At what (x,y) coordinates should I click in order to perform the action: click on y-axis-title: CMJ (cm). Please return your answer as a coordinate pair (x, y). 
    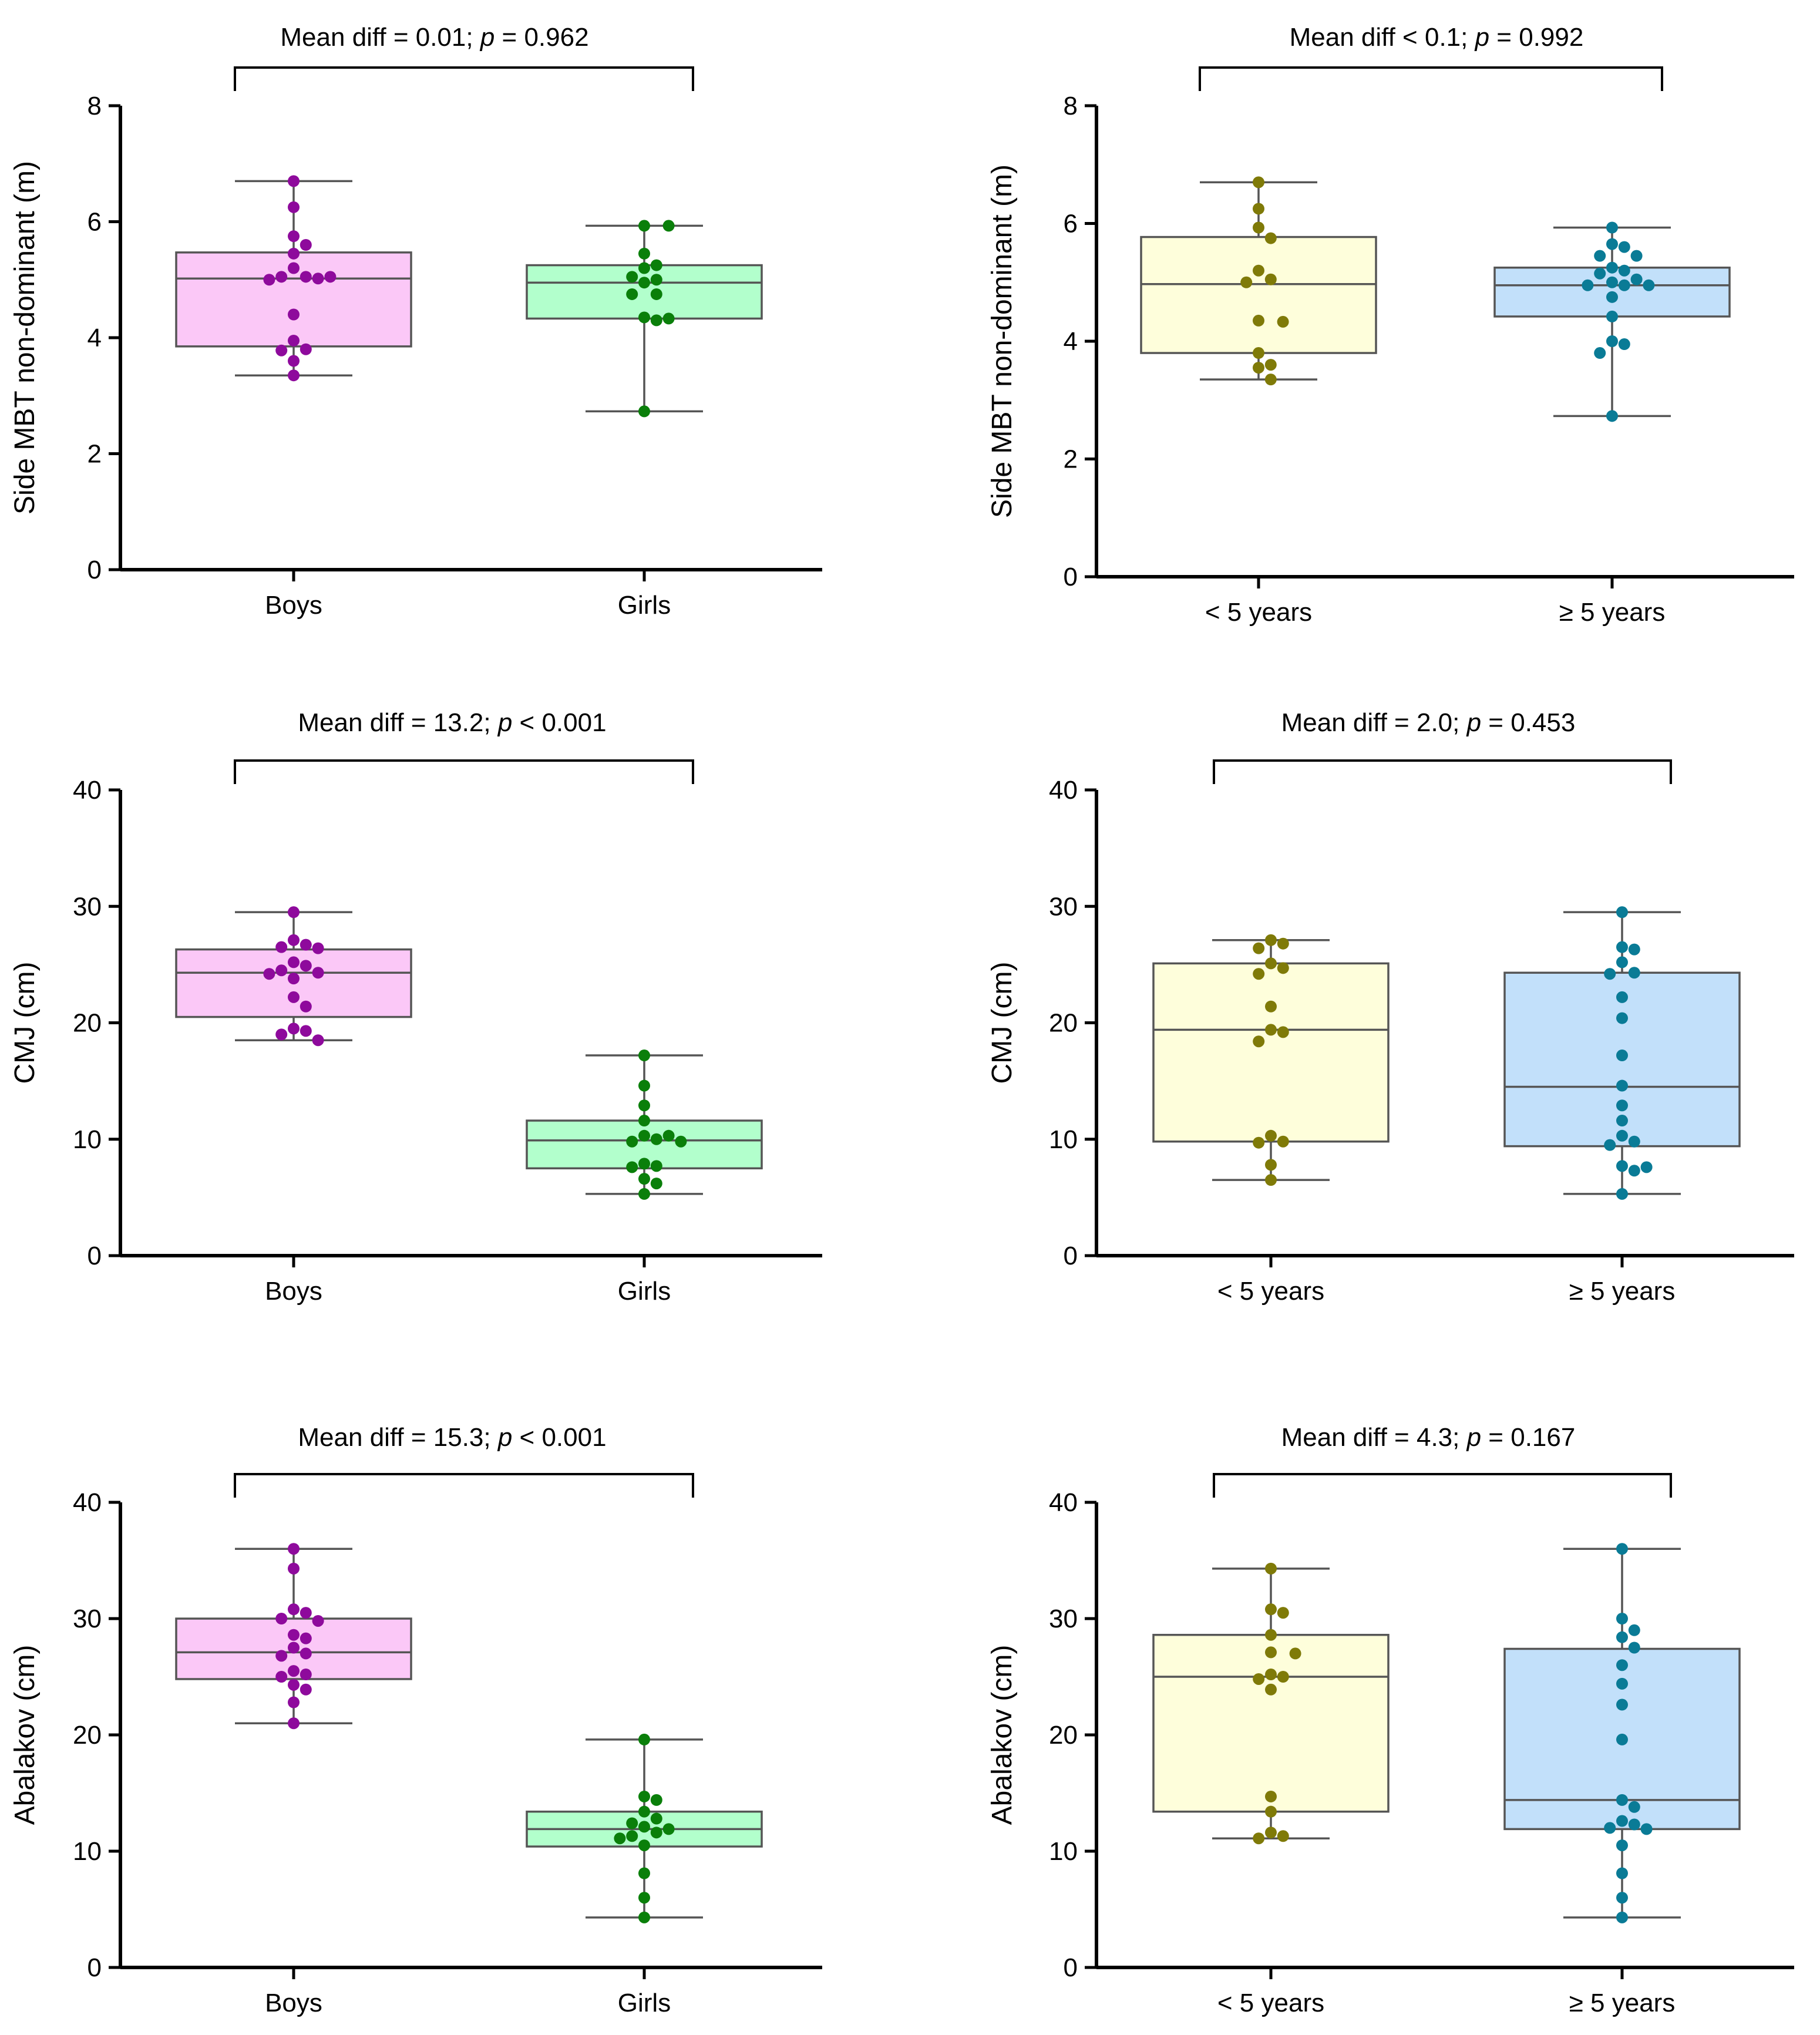
    Looking at the image, I should click on (1002, 1023).